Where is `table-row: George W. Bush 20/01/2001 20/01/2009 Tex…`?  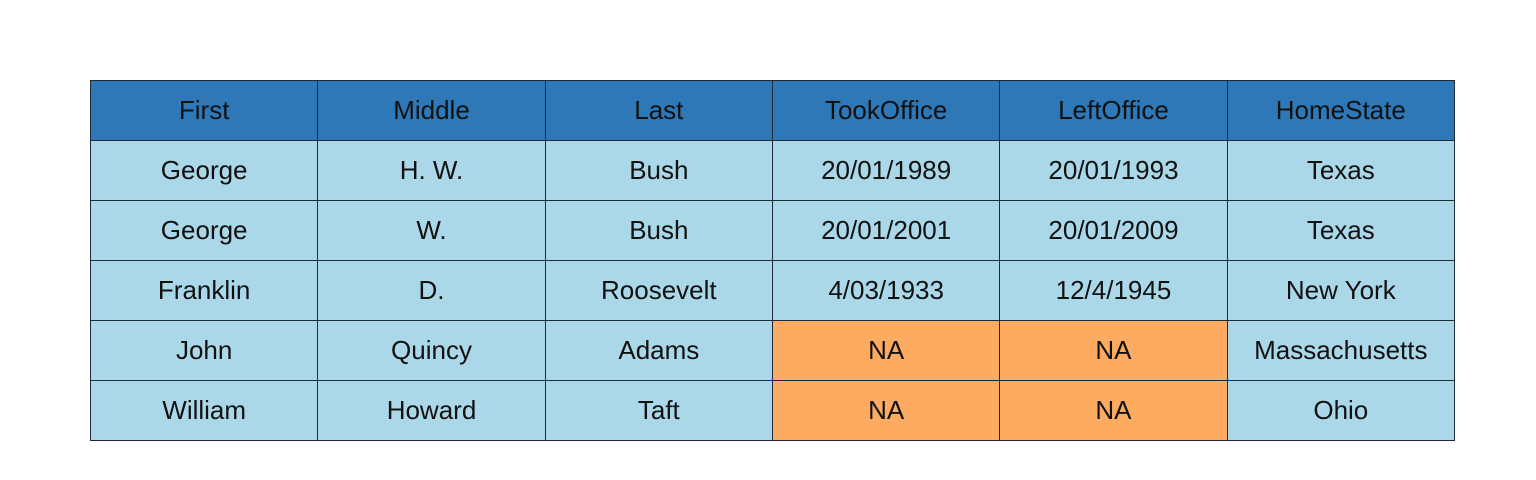 table-row: George W. Bush 20/01/2001 20/01/2009 Tex… is located at coordinates (772, 230).